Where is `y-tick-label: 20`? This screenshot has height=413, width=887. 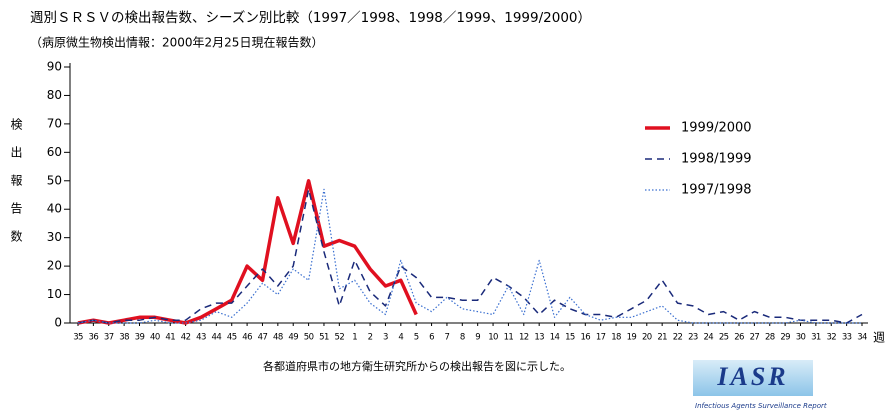 y-tick-label: 20 is located at coordinates (54, 266).